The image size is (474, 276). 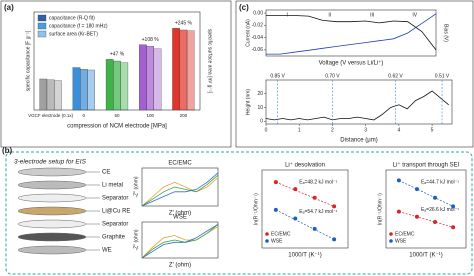 What do you see at coordinates (432, 130) in the screenshot?
I see `x-tick-label: 5` at bounding box center [432, 130].